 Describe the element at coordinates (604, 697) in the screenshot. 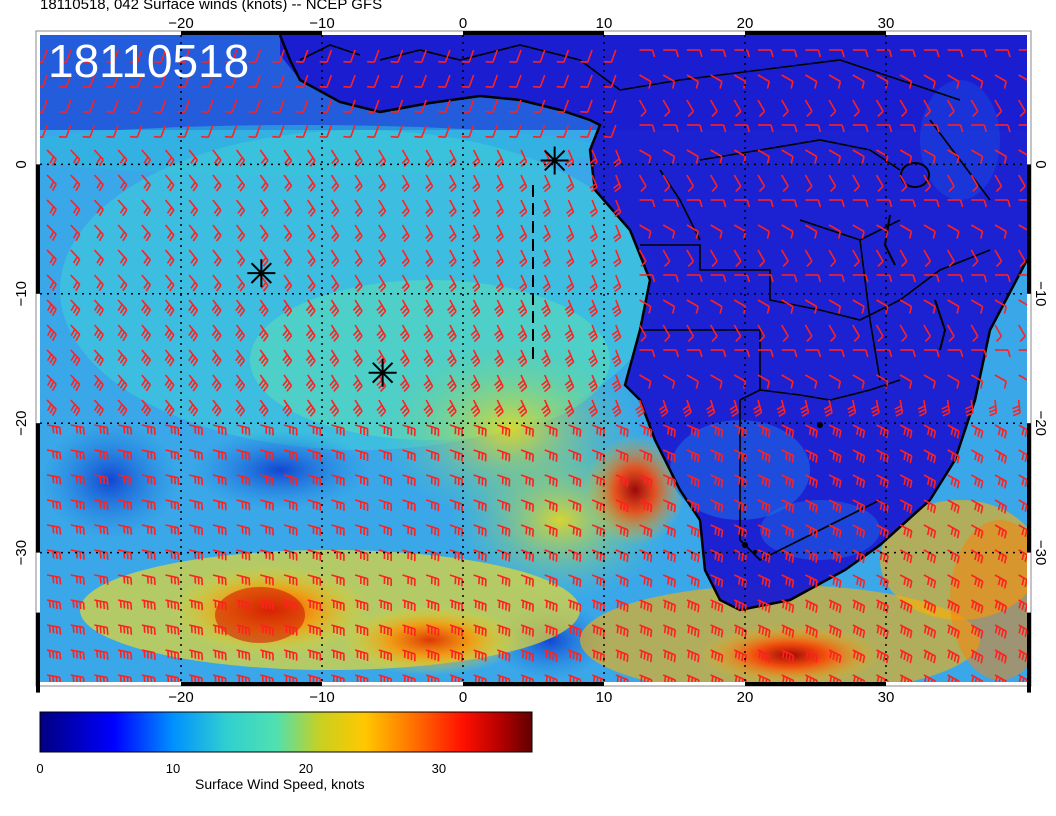

I see `lon-tick-bottom: 10` at that location.